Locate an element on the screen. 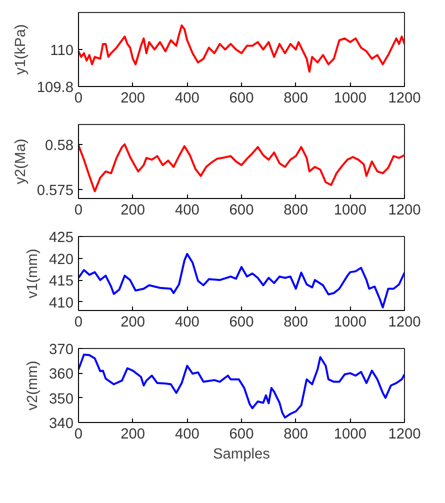 The image size is (445, 503). y-tick-label: 340 is located at coordinates (61, 424).